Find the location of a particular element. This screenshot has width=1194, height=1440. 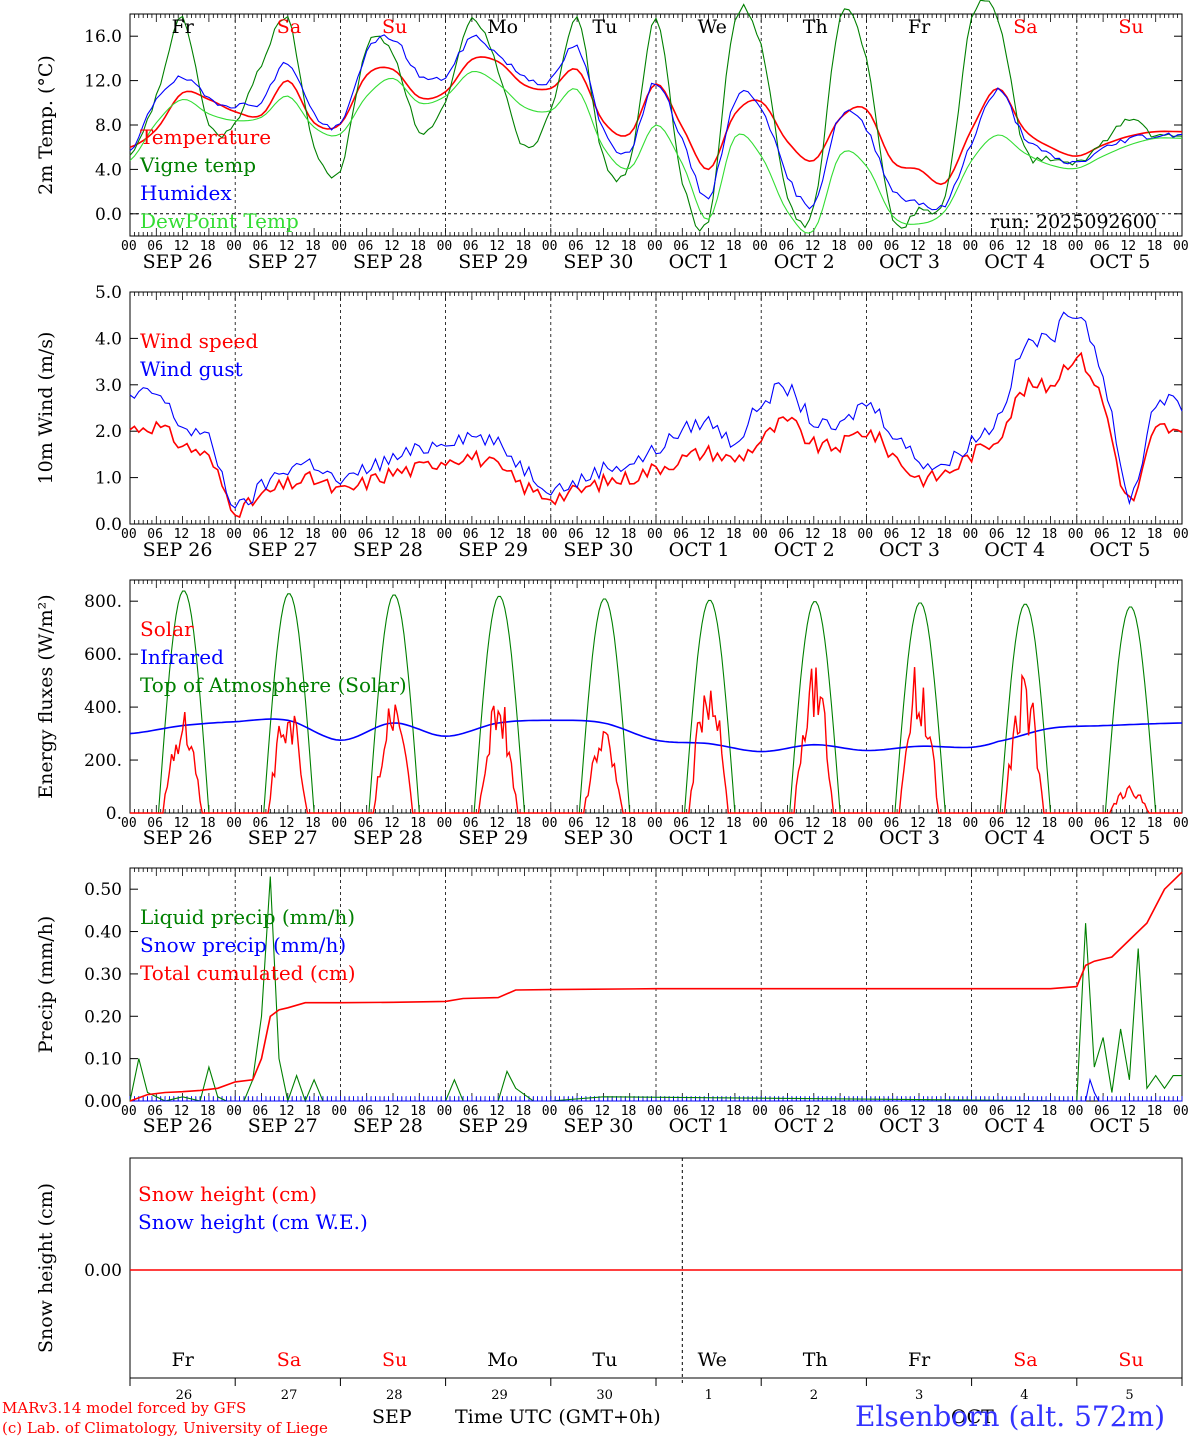

date-label: OCT 4 is located at coordinates (1014, 838).